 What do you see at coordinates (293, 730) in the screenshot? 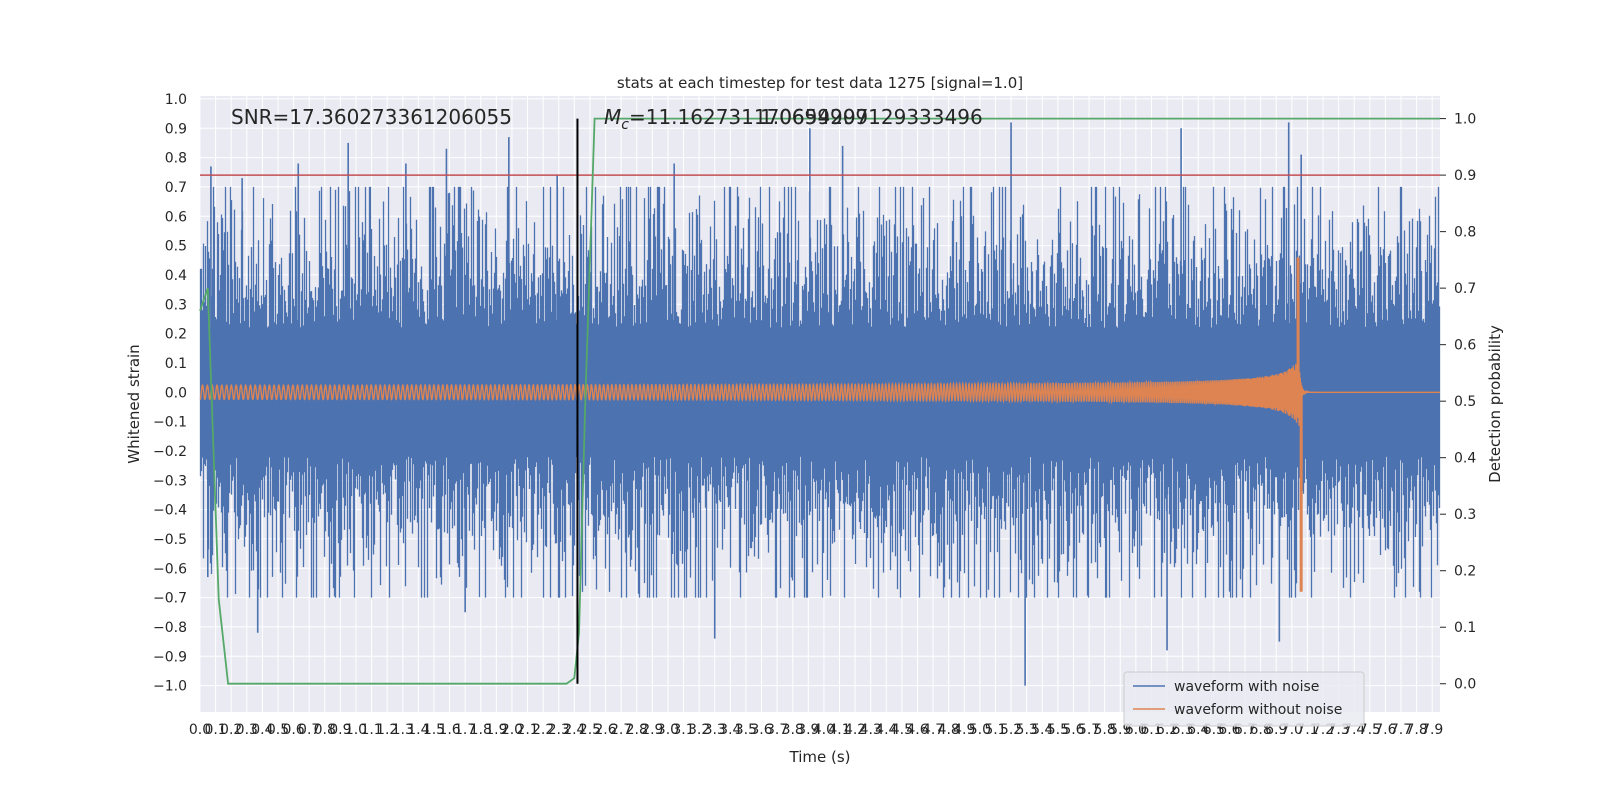
I see `x-tick-label: 0.6` at bounding box center [293, 730].